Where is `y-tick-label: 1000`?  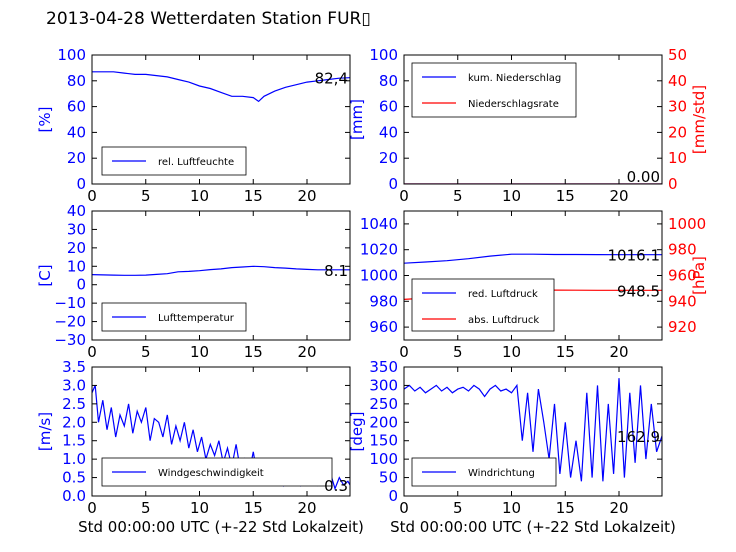 y-tick-label: 1000 is located at coordinates (379, 276).